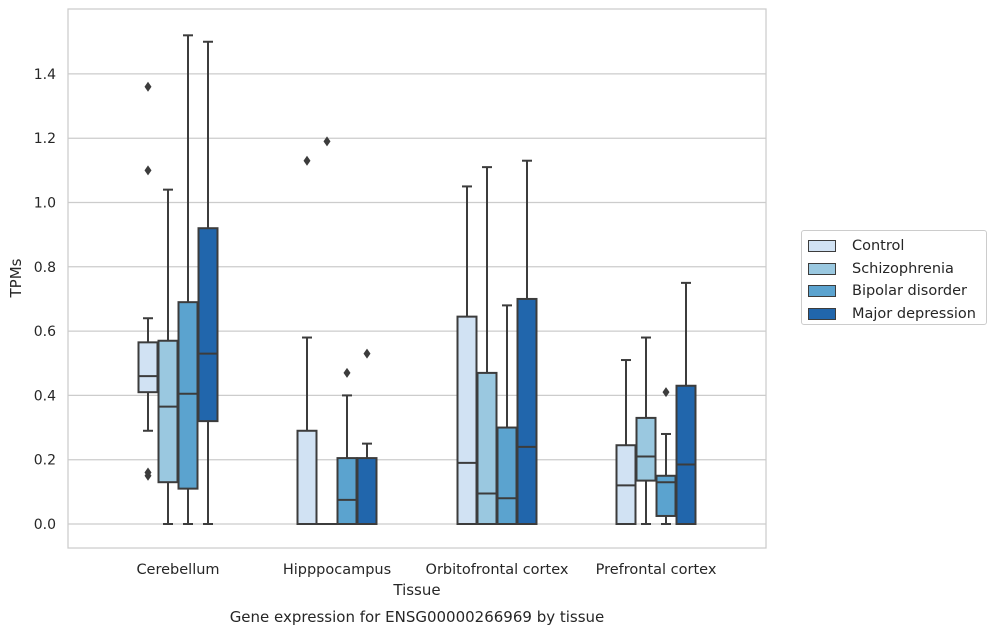 The height and width of the screenshot is (638, 997). What do you see at coordinates (903, 269) in the screenshot?
I see `legend-label-schizophrenia: Schizophrenia` at bounding box center [903, 269].